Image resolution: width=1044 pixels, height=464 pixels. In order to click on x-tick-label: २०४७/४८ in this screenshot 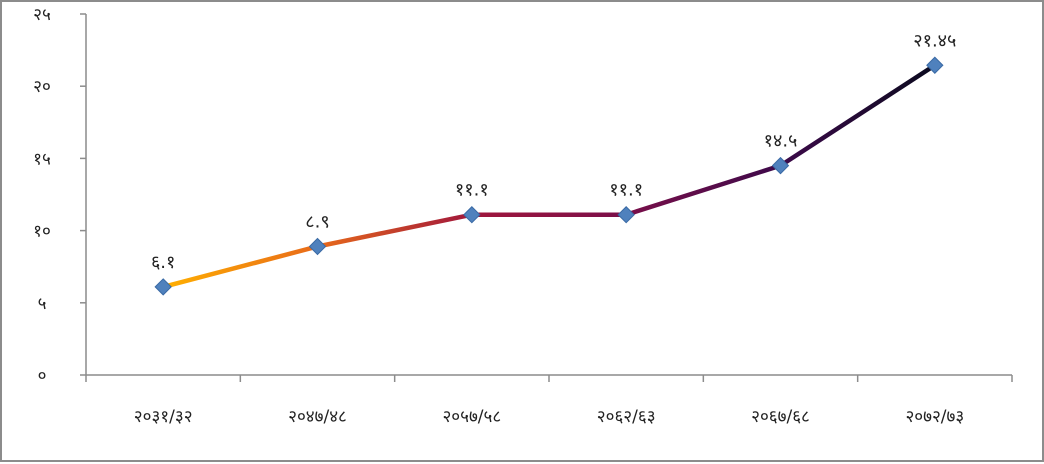, I will do `click(317, 417)`.